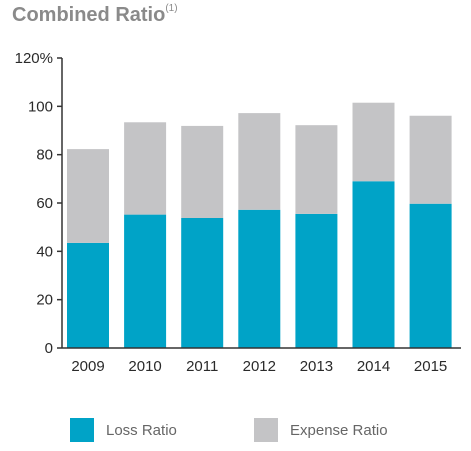 The image size is (471, 451). I want to click on x-tick-label: 2014, so click(373, 366).